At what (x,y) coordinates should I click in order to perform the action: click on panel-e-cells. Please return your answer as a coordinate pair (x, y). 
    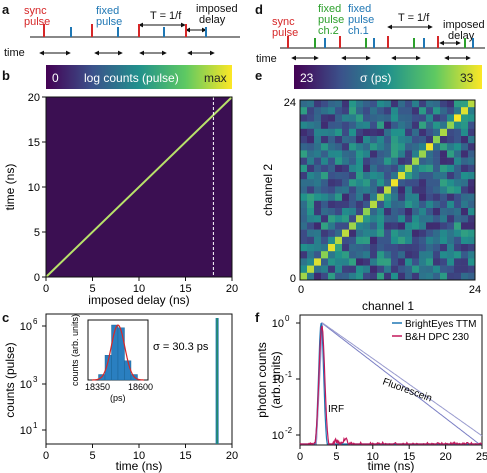
    Looking at the image, I should click on (388, 190).